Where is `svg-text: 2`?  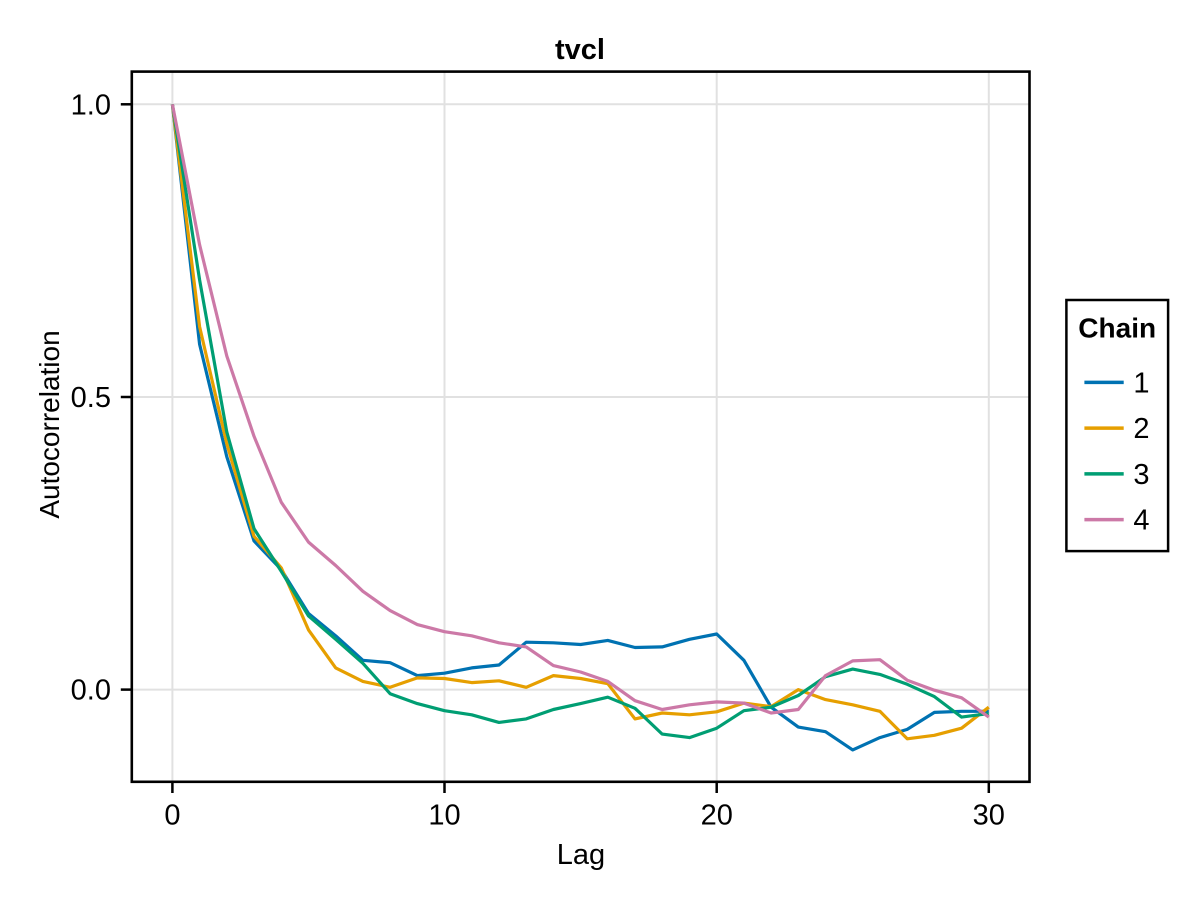
svg-text: 2 is located at coordinates (1141, 429).